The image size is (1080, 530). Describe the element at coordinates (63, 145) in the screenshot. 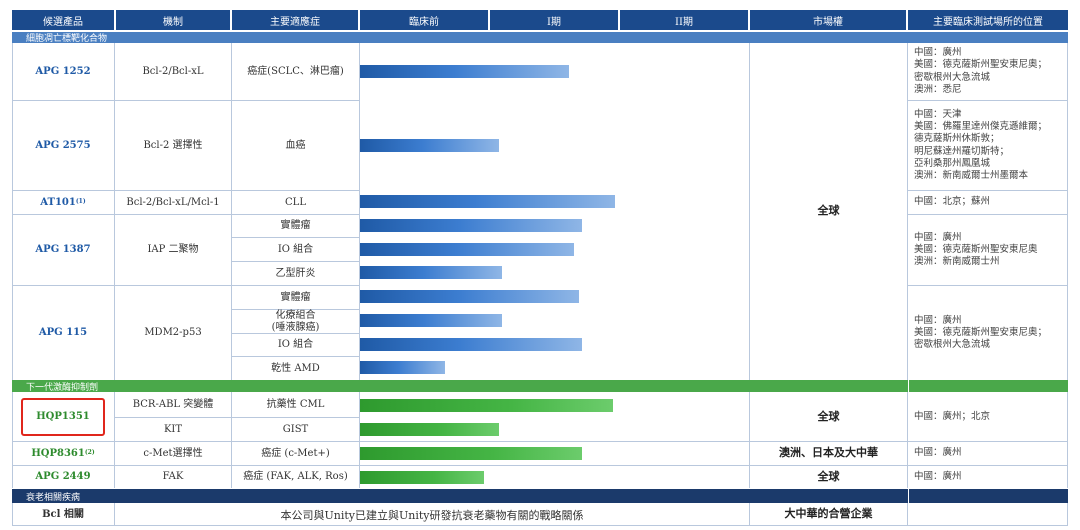

I see `candidate-apg2575: APG 2575` at that location.